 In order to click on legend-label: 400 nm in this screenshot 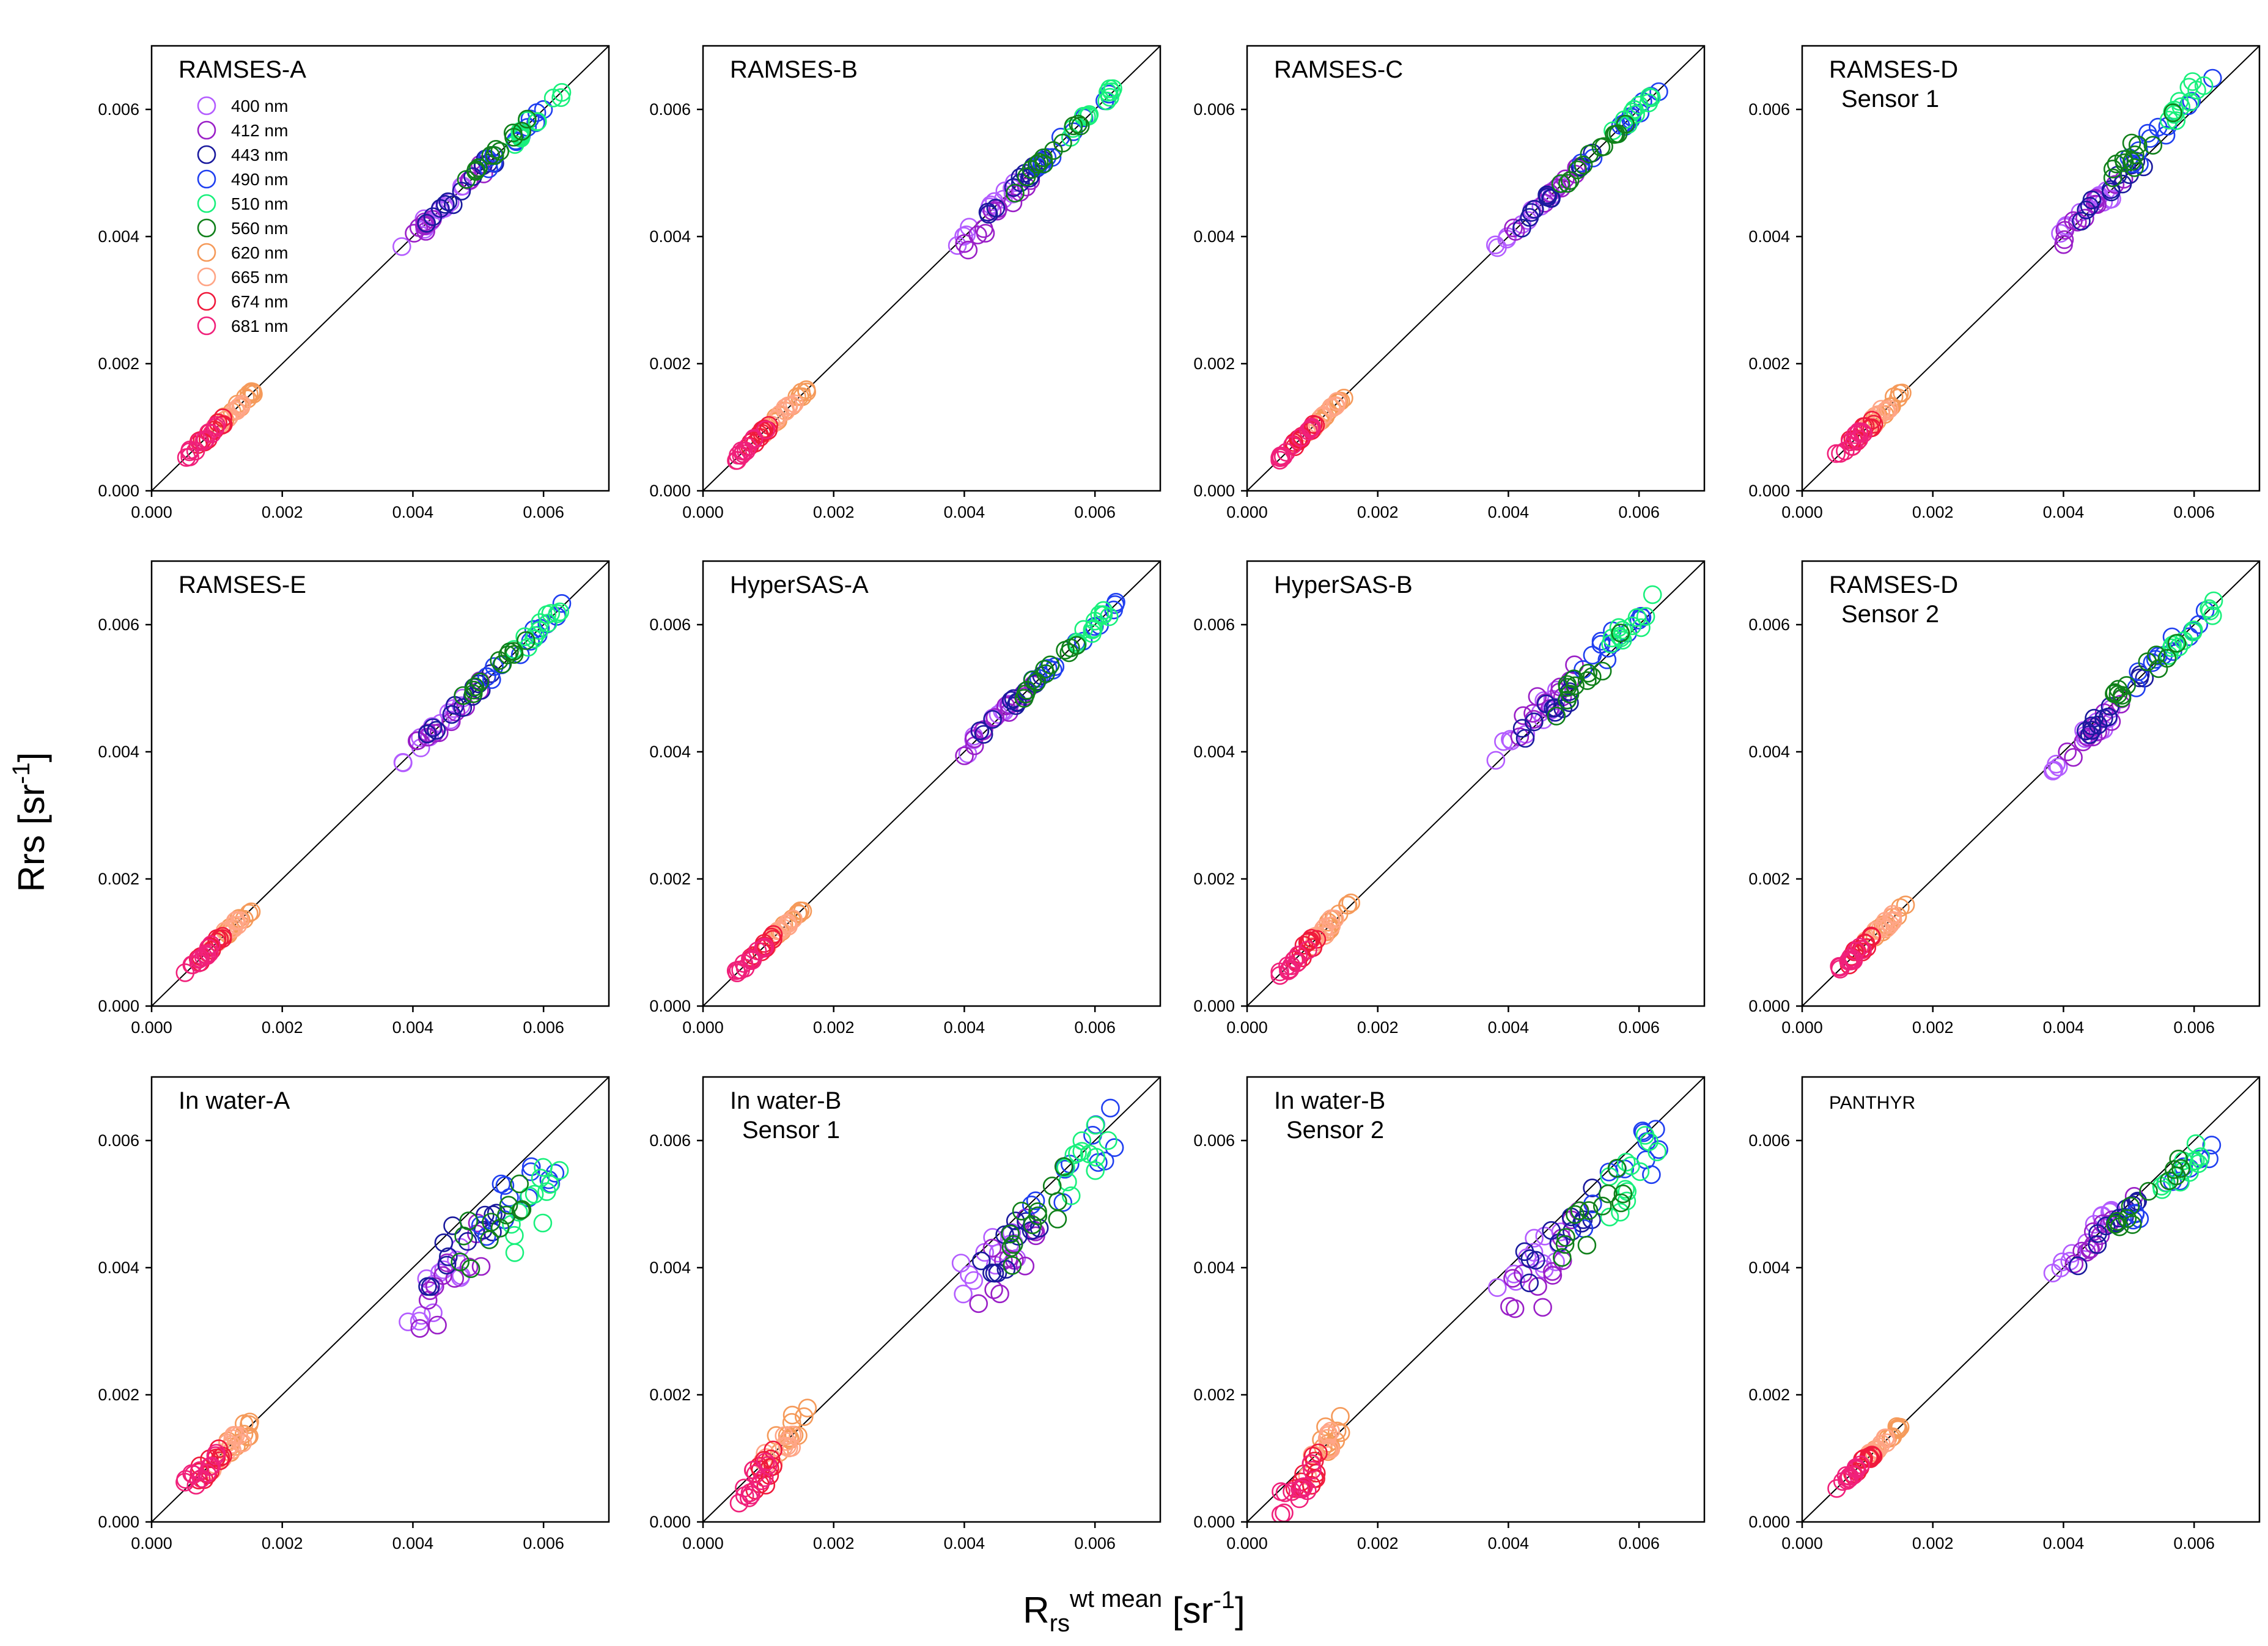, I will do `click(259, 106)`.